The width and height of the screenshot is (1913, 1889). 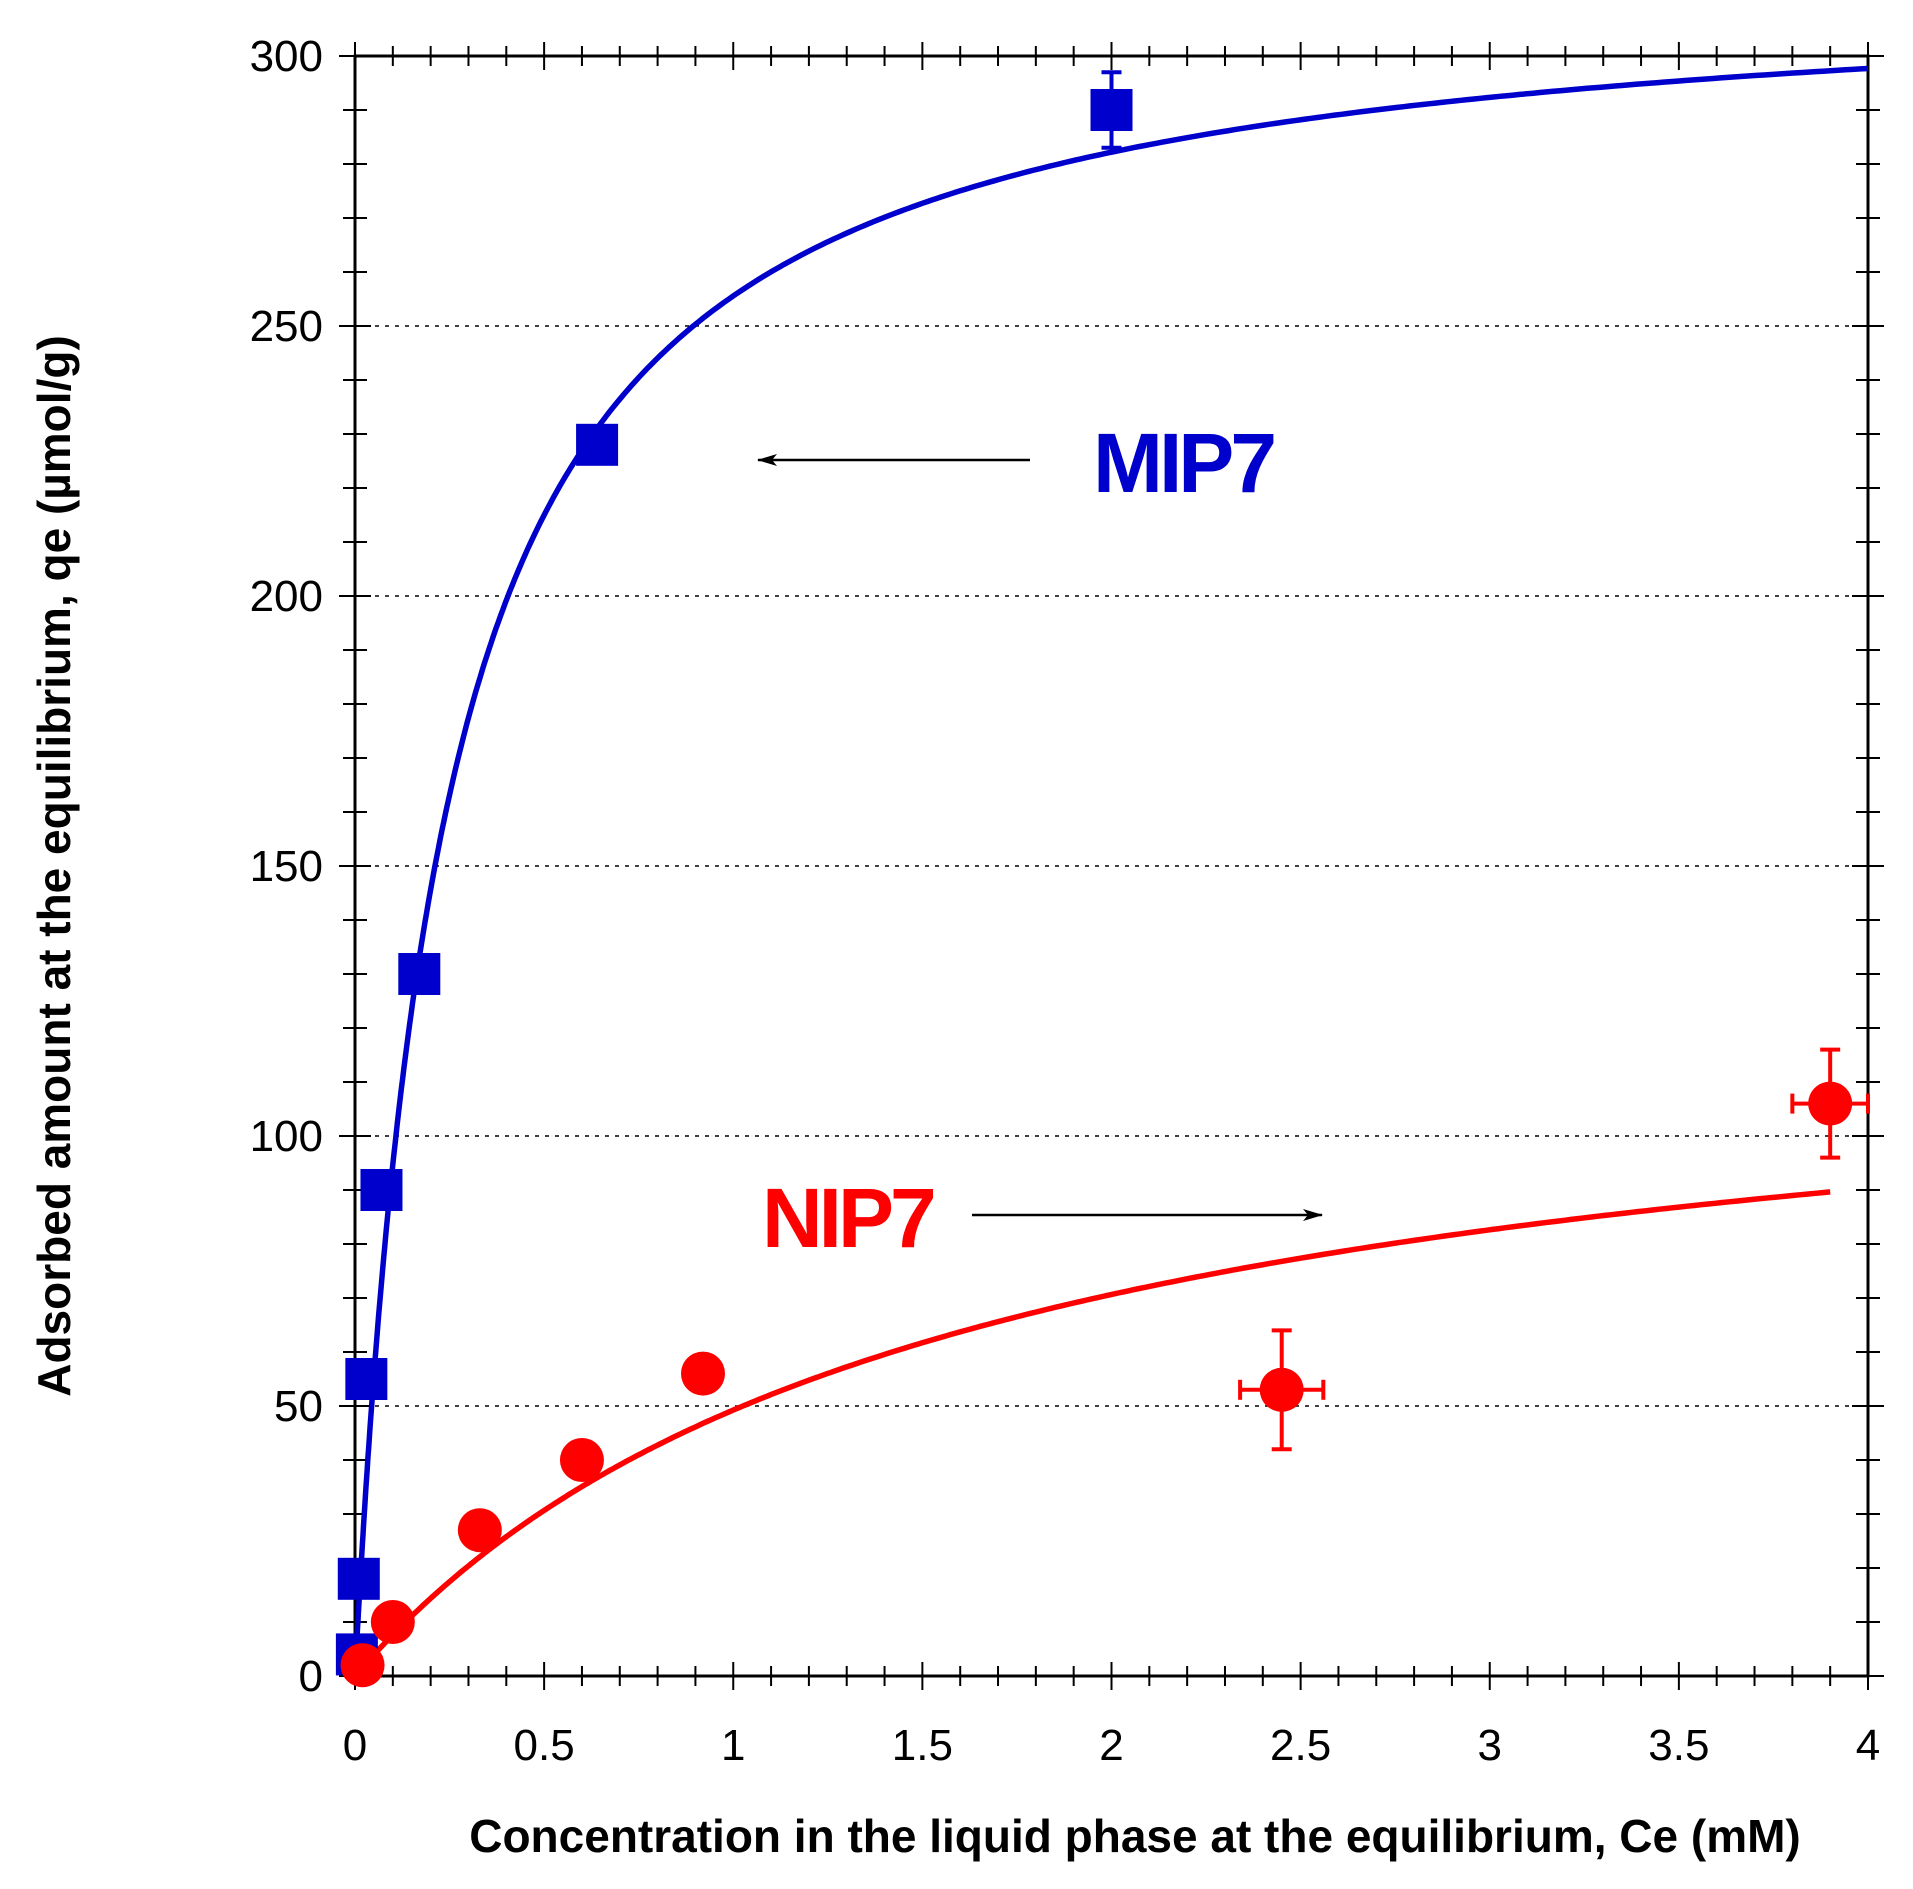 I want to click on x-tick-label: 2, so click(x=1111, y=1745).